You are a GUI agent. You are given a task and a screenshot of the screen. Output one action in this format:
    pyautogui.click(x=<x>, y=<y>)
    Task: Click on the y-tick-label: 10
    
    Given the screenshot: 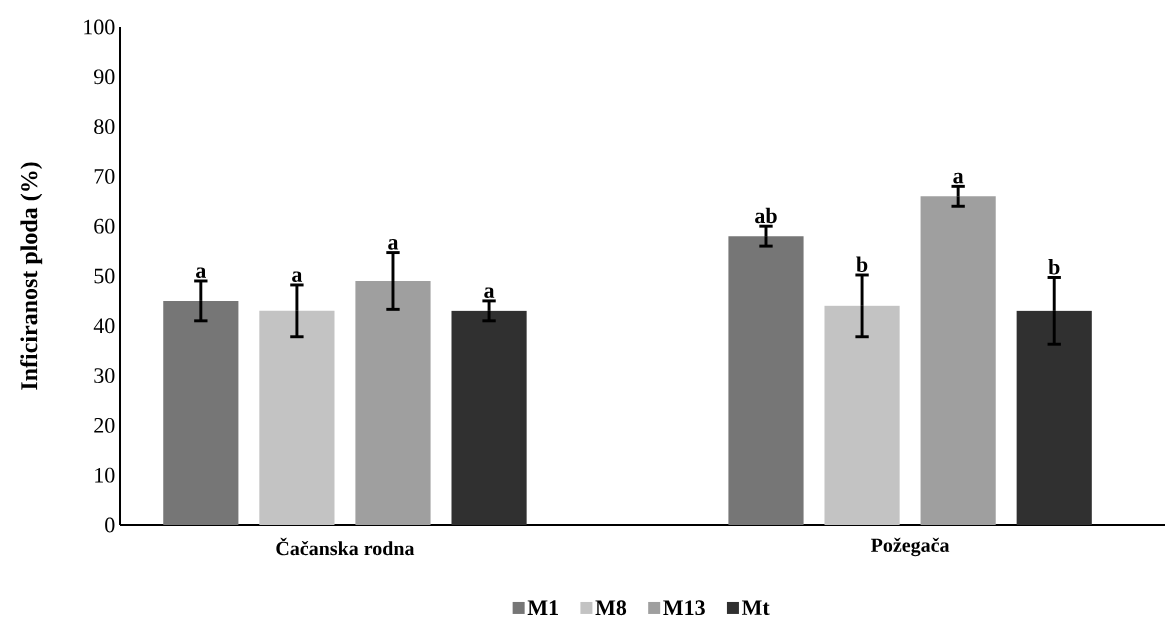 What is the action you would take?
    pyautogui.click(x=105, y=475)
    